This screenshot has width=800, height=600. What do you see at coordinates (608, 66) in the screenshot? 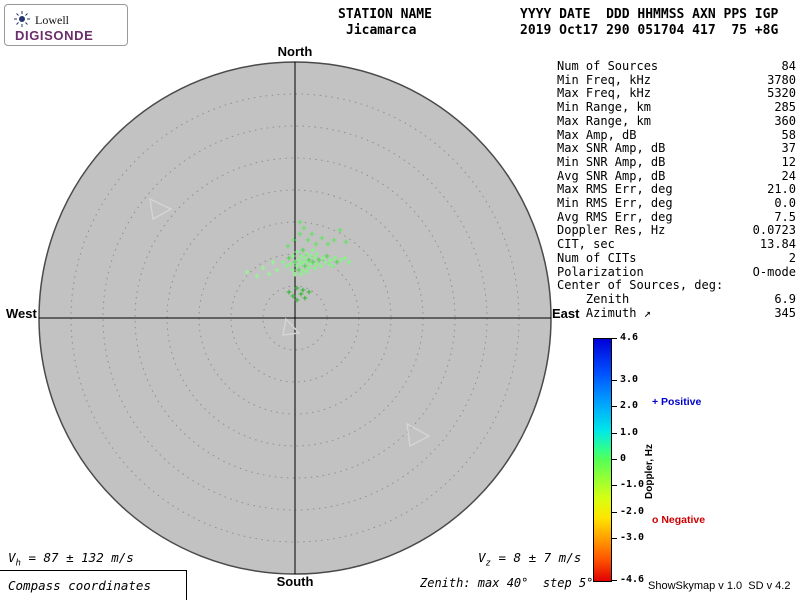
I see `stat-label: Num of Sources` at bounding box center [608, 66].